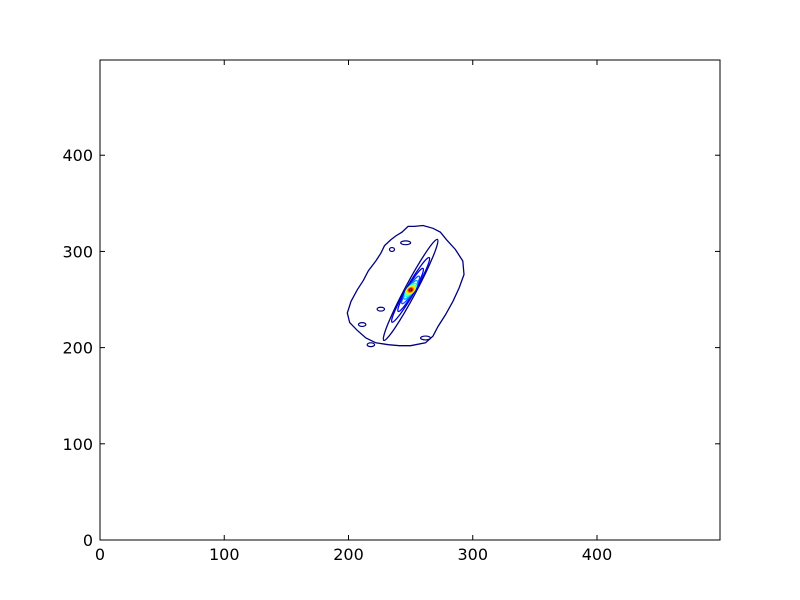 This screenshot has height=600, width=800. What do you see at coordinates (224, 554) in the screenshot?
I see `x-tick-label: 100` at bounding box center [224, 554].